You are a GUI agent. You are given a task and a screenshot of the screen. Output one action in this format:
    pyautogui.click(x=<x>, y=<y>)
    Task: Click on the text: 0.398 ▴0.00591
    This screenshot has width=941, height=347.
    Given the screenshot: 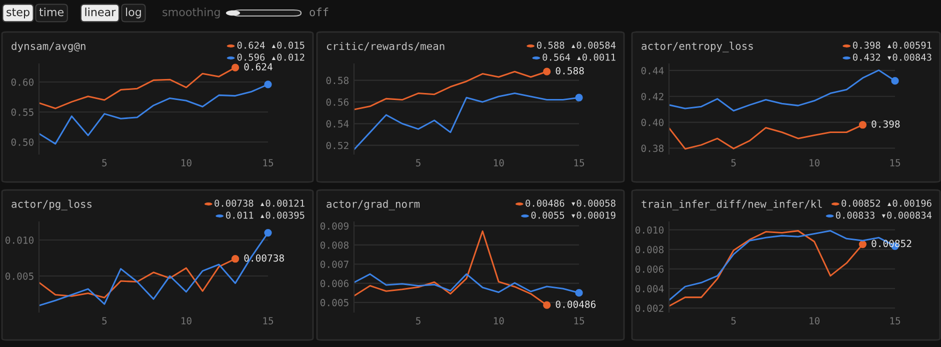 What is the action you would take?
    pyautogui.click(x=892, y=45)
    